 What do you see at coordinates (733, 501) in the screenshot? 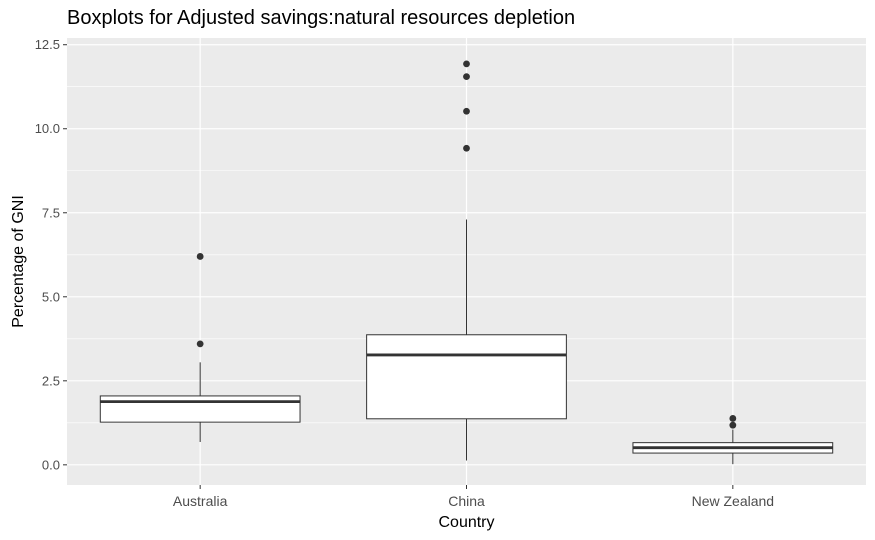
I see `x-tick-label: New Zealand` at bounding box center [733, 501].